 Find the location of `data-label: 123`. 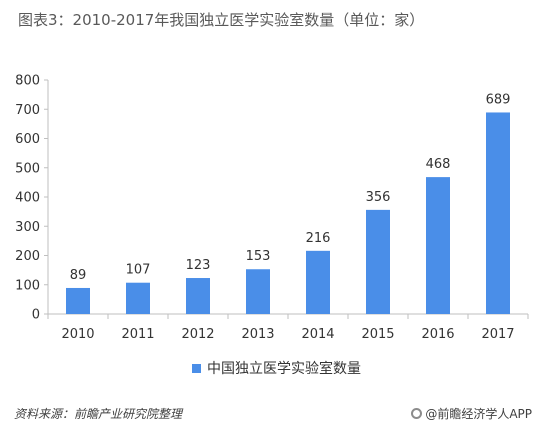

data-label: 123 is located at coordinates (198, 265).